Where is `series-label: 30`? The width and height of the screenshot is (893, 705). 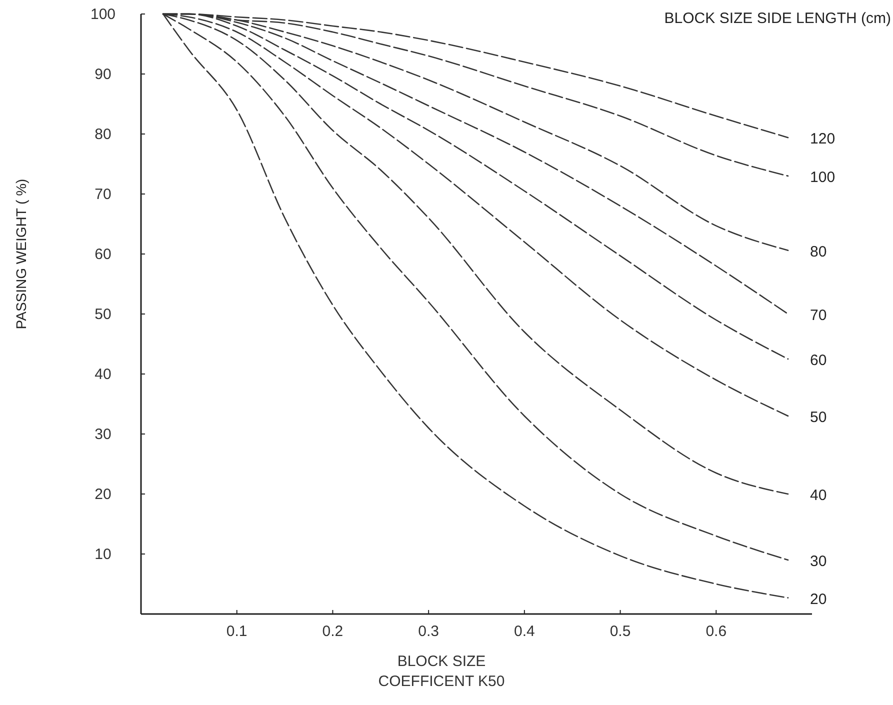 series-label: 30 is located at coordinates (818, 561).